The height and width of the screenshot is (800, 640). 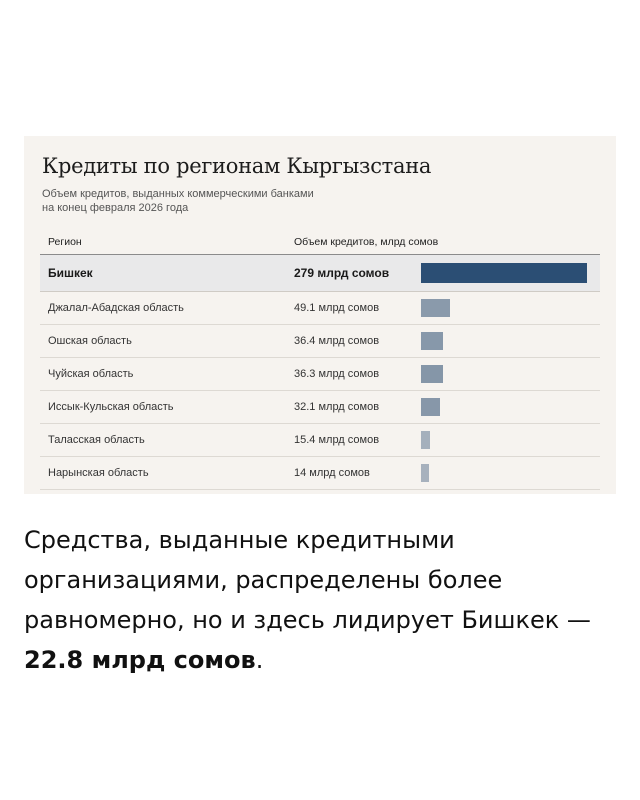 I want to click on chart-subtitle-line-2: на конец февраля 2026 года, so click(x=115, y=208).